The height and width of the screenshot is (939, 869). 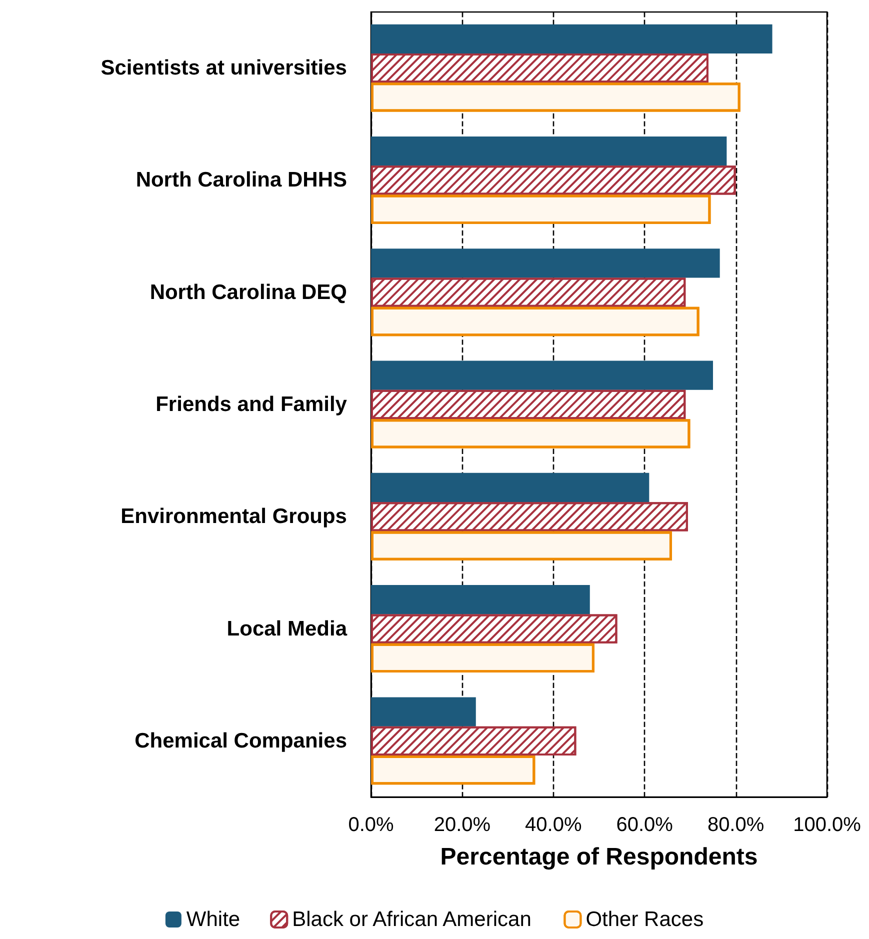 What do you see at coordinates (371, 825) in the screenshot?
I see `x-tick-label: 0.0%` at bounding box center [371, 825].